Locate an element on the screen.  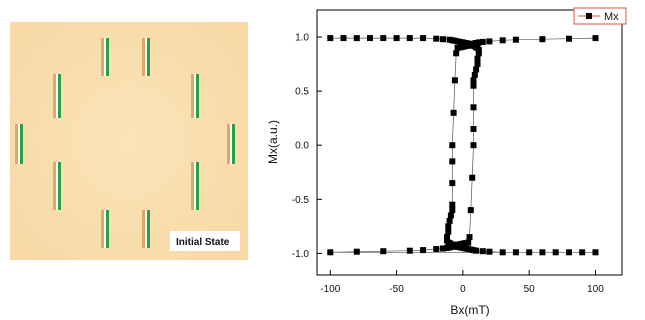
y-tick-label: 1.0 is located at coordinates (302, 38).